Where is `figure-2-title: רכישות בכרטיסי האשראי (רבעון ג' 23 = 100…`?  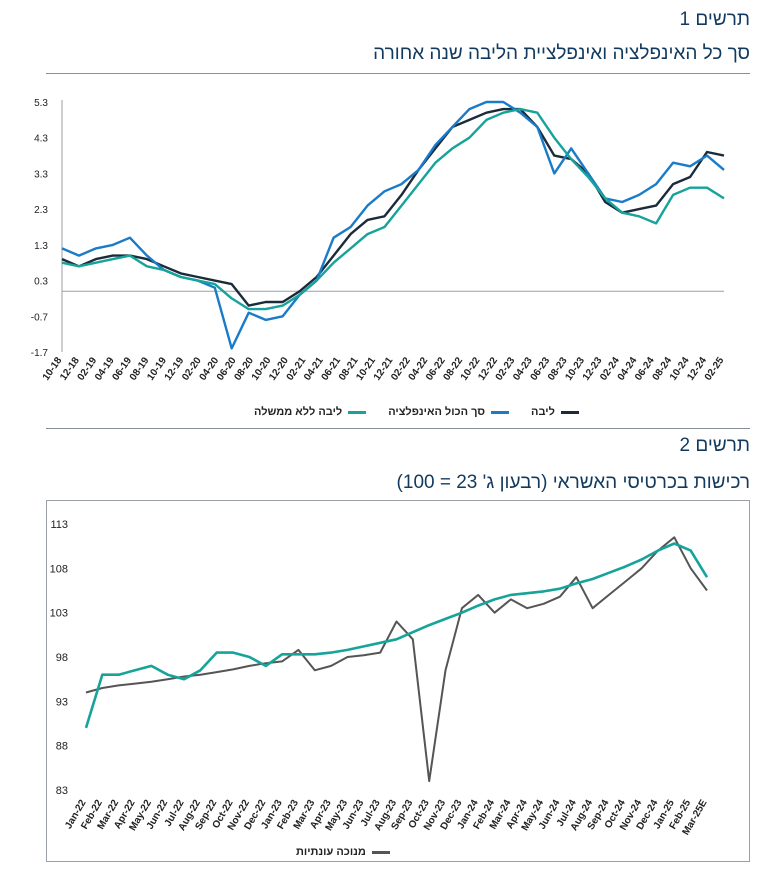 figure-2-title: רכישות בכרטיסי האשראי (רבעון ג' 23 = 100… is located at coordinates (573, 482).